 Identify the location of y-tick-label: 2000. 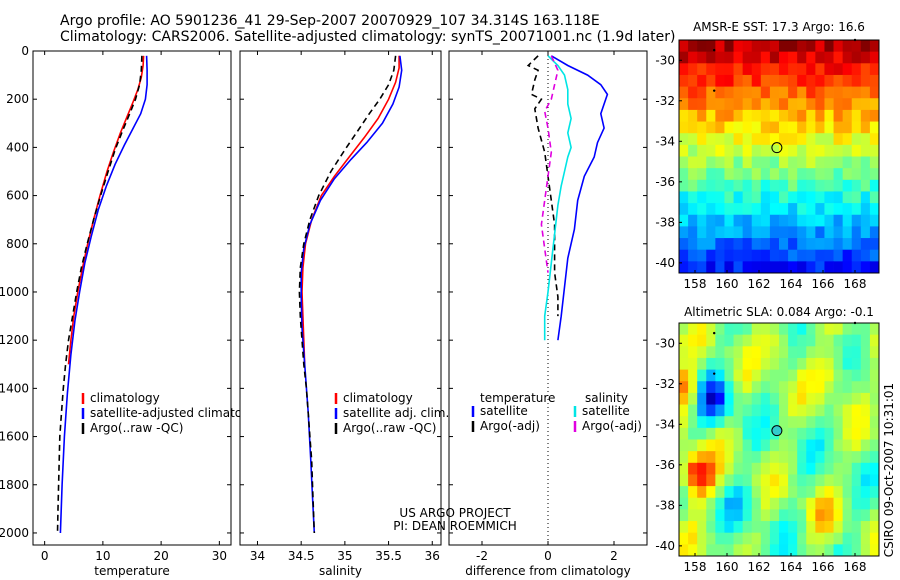
(14, 533).